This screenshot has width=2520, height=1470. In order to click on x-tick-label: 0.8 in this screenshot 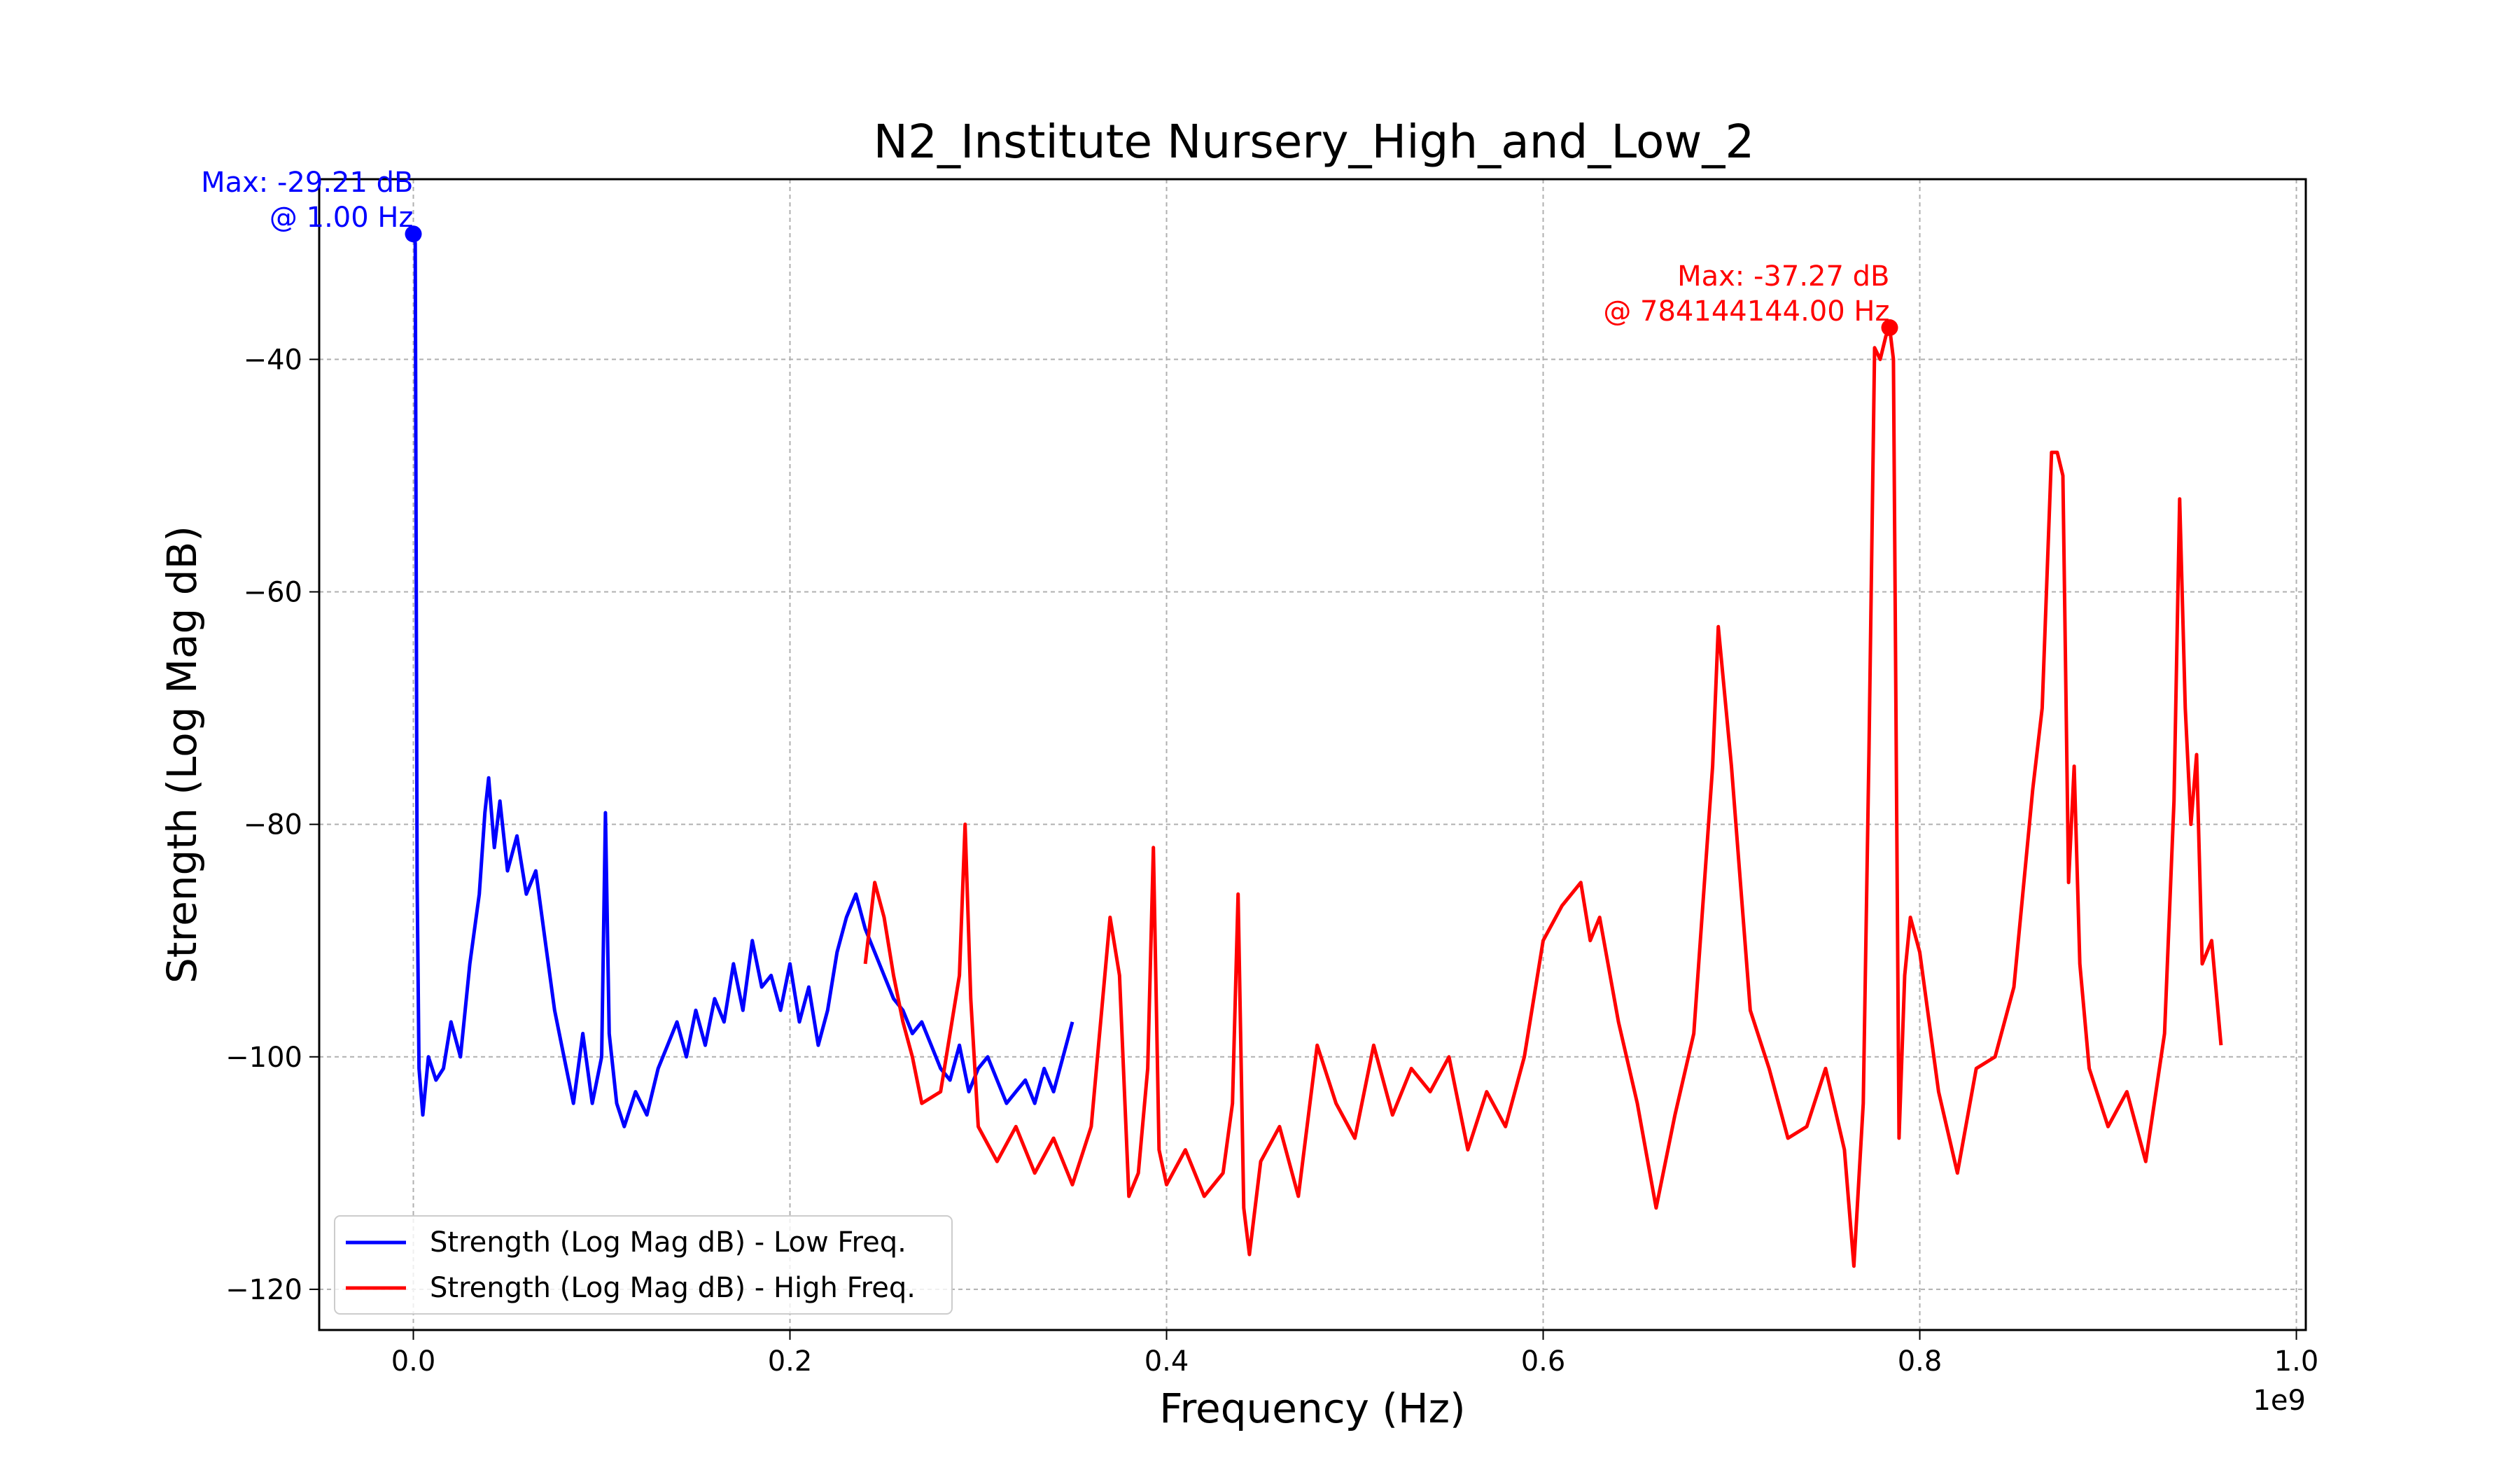, I will do `click(1920, 1361)`.